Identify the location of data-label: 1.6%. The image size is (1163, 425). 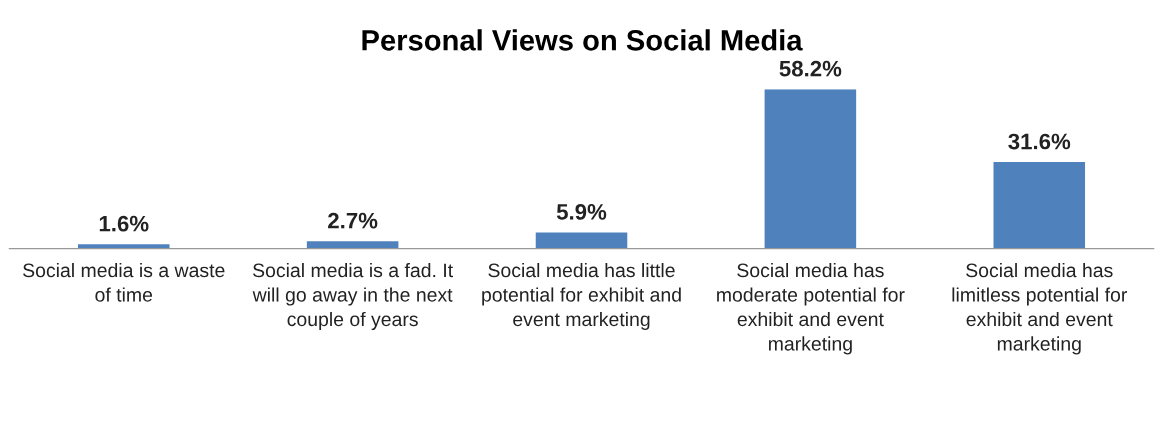
(124, 223).